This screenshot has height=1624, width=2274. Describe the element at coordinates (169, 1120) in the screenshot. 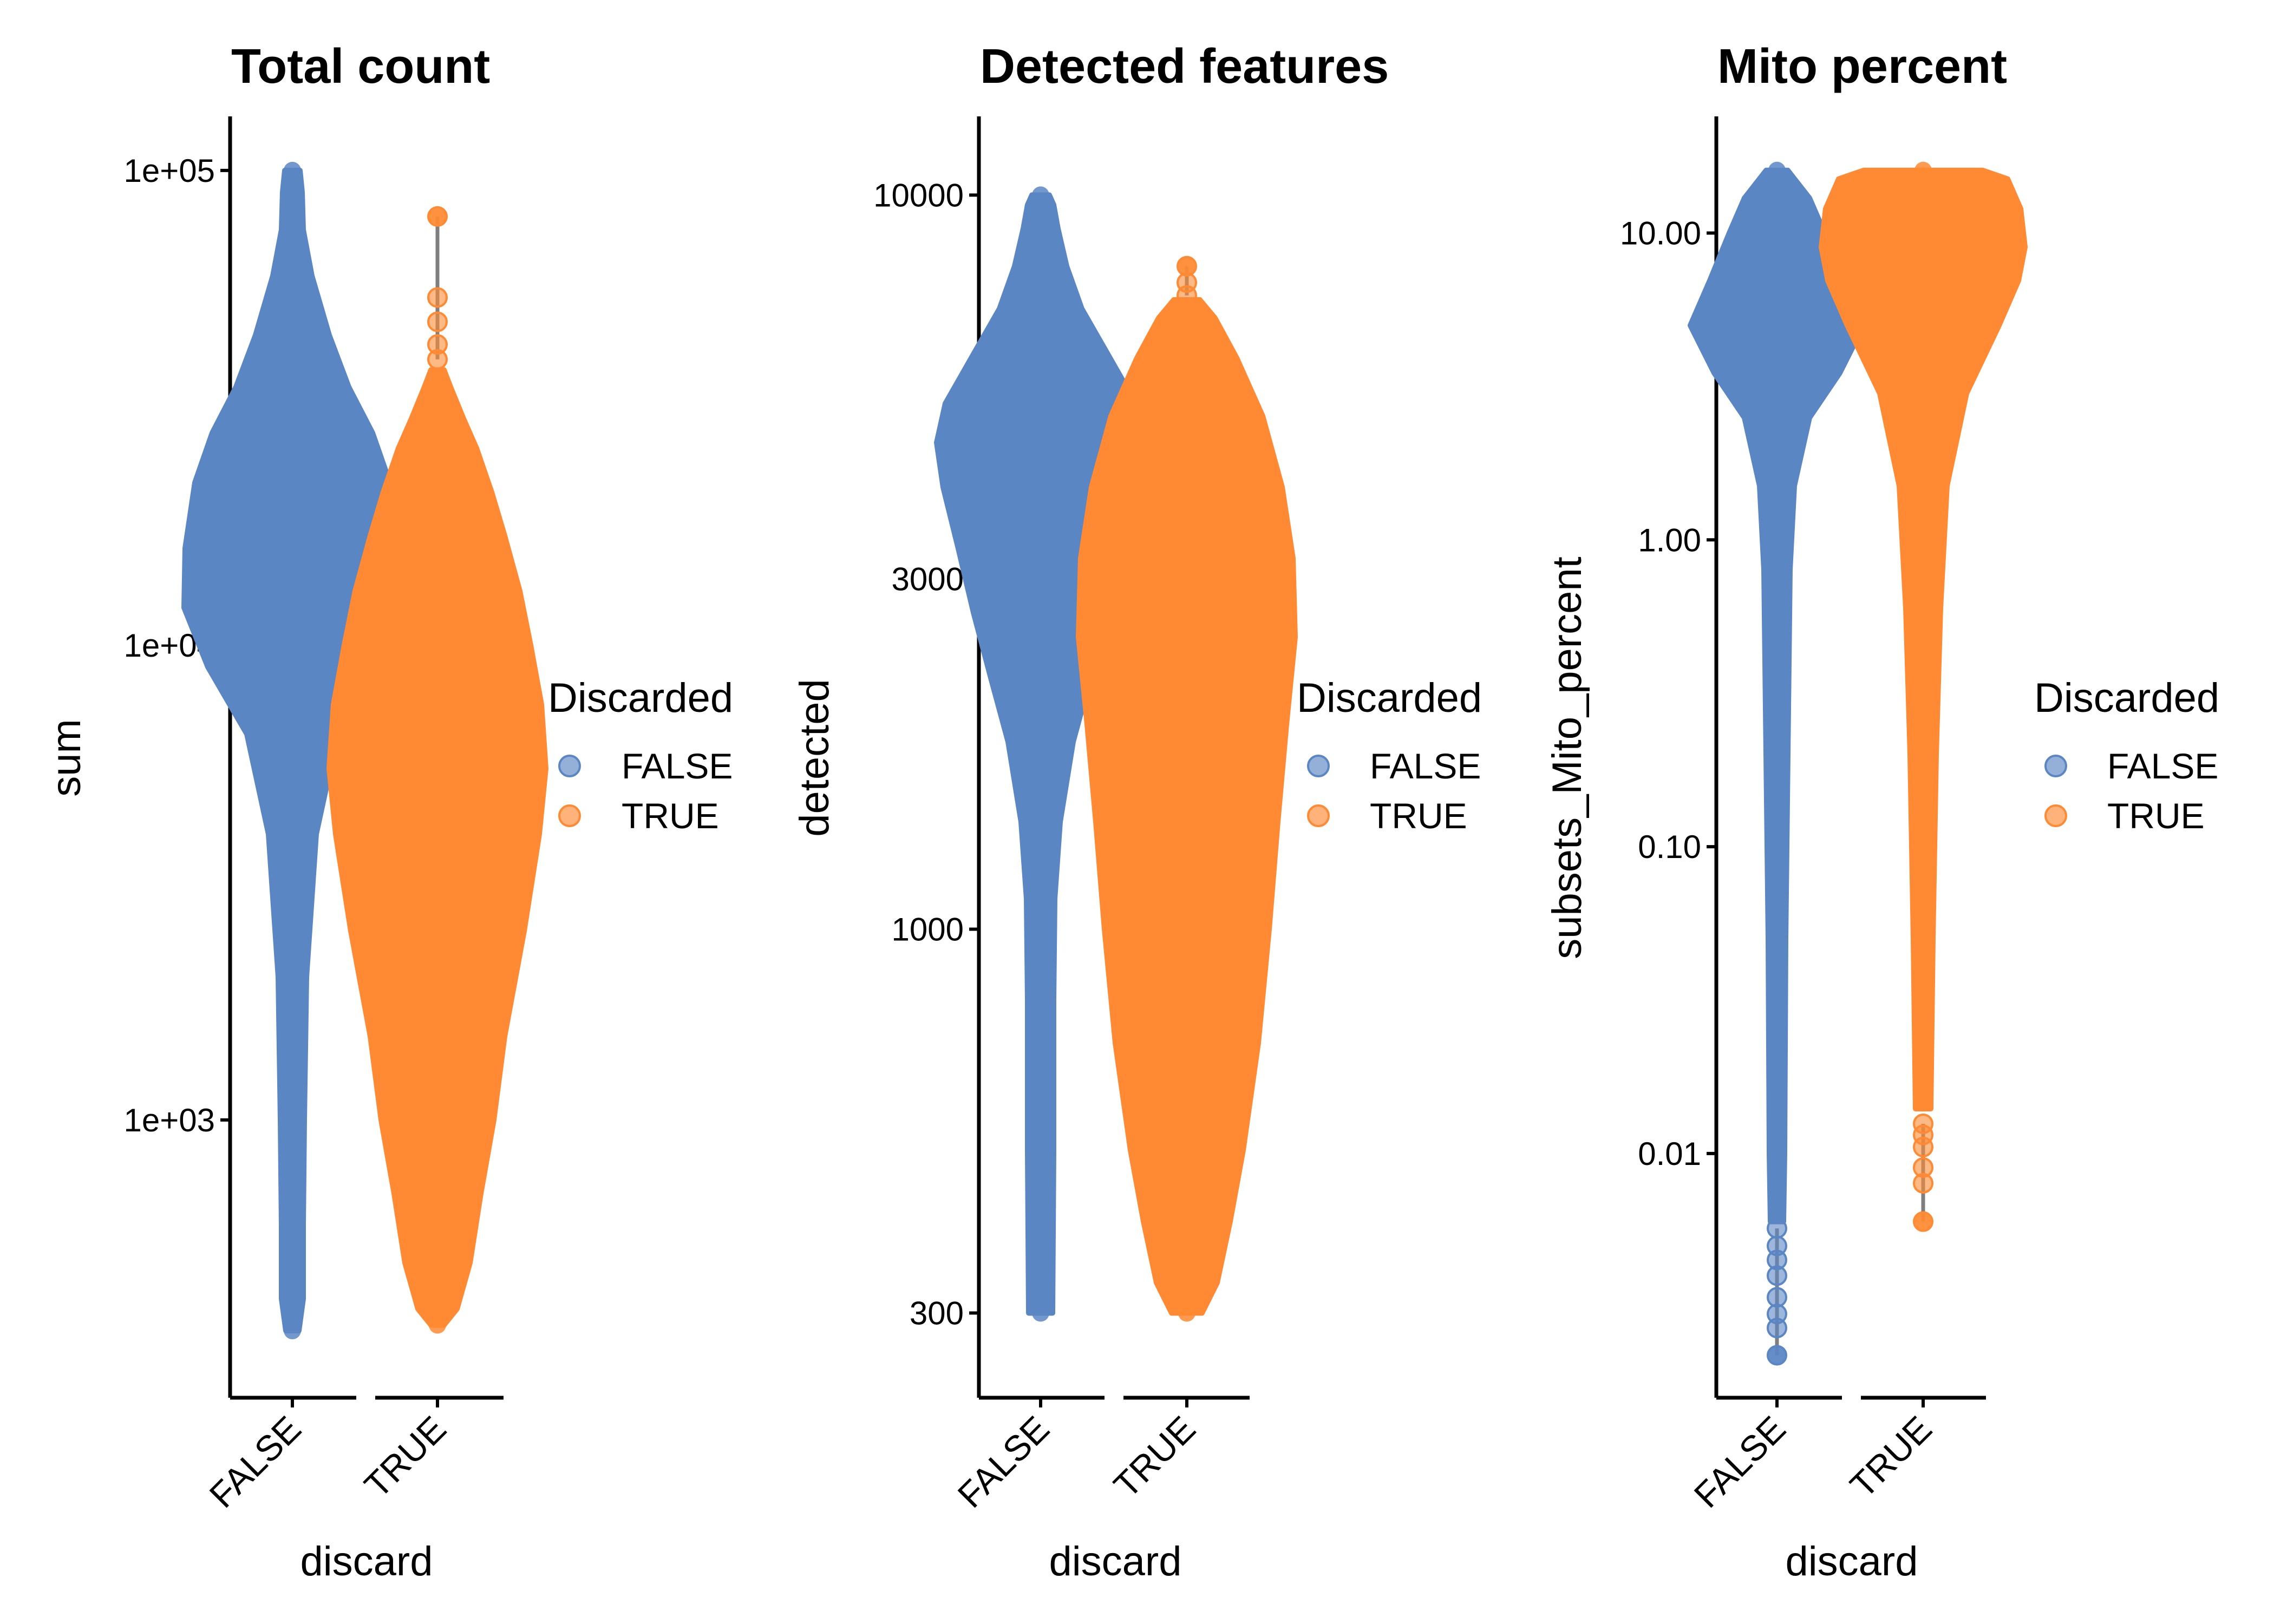

I see `y-tick-label: 1e+03` at that location.